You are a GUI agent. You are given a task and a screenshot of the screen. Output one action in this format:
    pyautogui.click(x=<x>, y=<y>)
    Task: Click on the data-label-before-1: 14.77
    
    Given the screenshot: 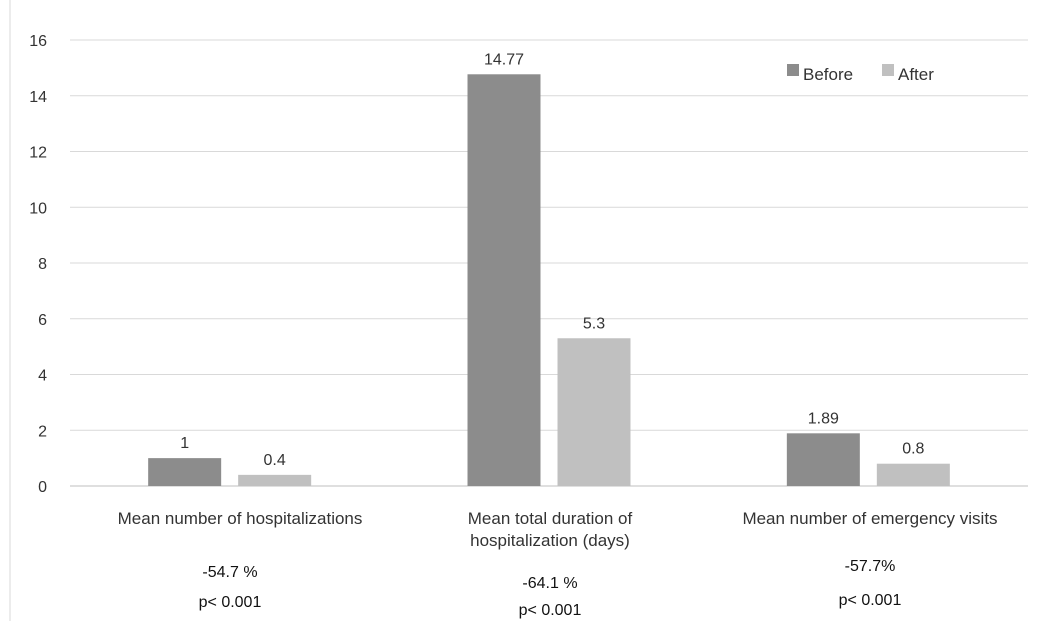 What is the action you would take?
    pyautogui.click(x=504, y=59)
    